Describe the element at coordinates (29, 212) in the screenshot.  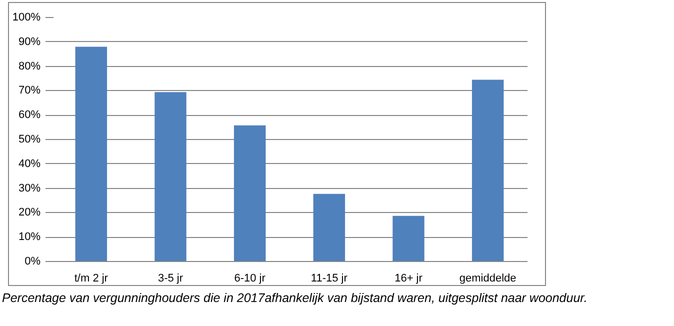
I see `y-tick-label: 20%` at that location.